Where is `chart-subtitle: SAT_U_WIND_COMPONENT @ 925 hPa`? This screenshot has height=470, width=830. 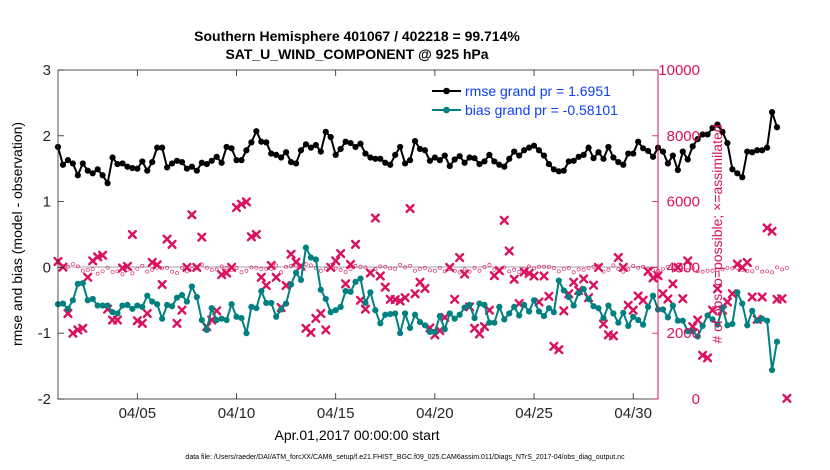 chart-subtitle: SAT_U_WIND_COMPONENT @ 925 hPa is located at coordinates (356, 54).